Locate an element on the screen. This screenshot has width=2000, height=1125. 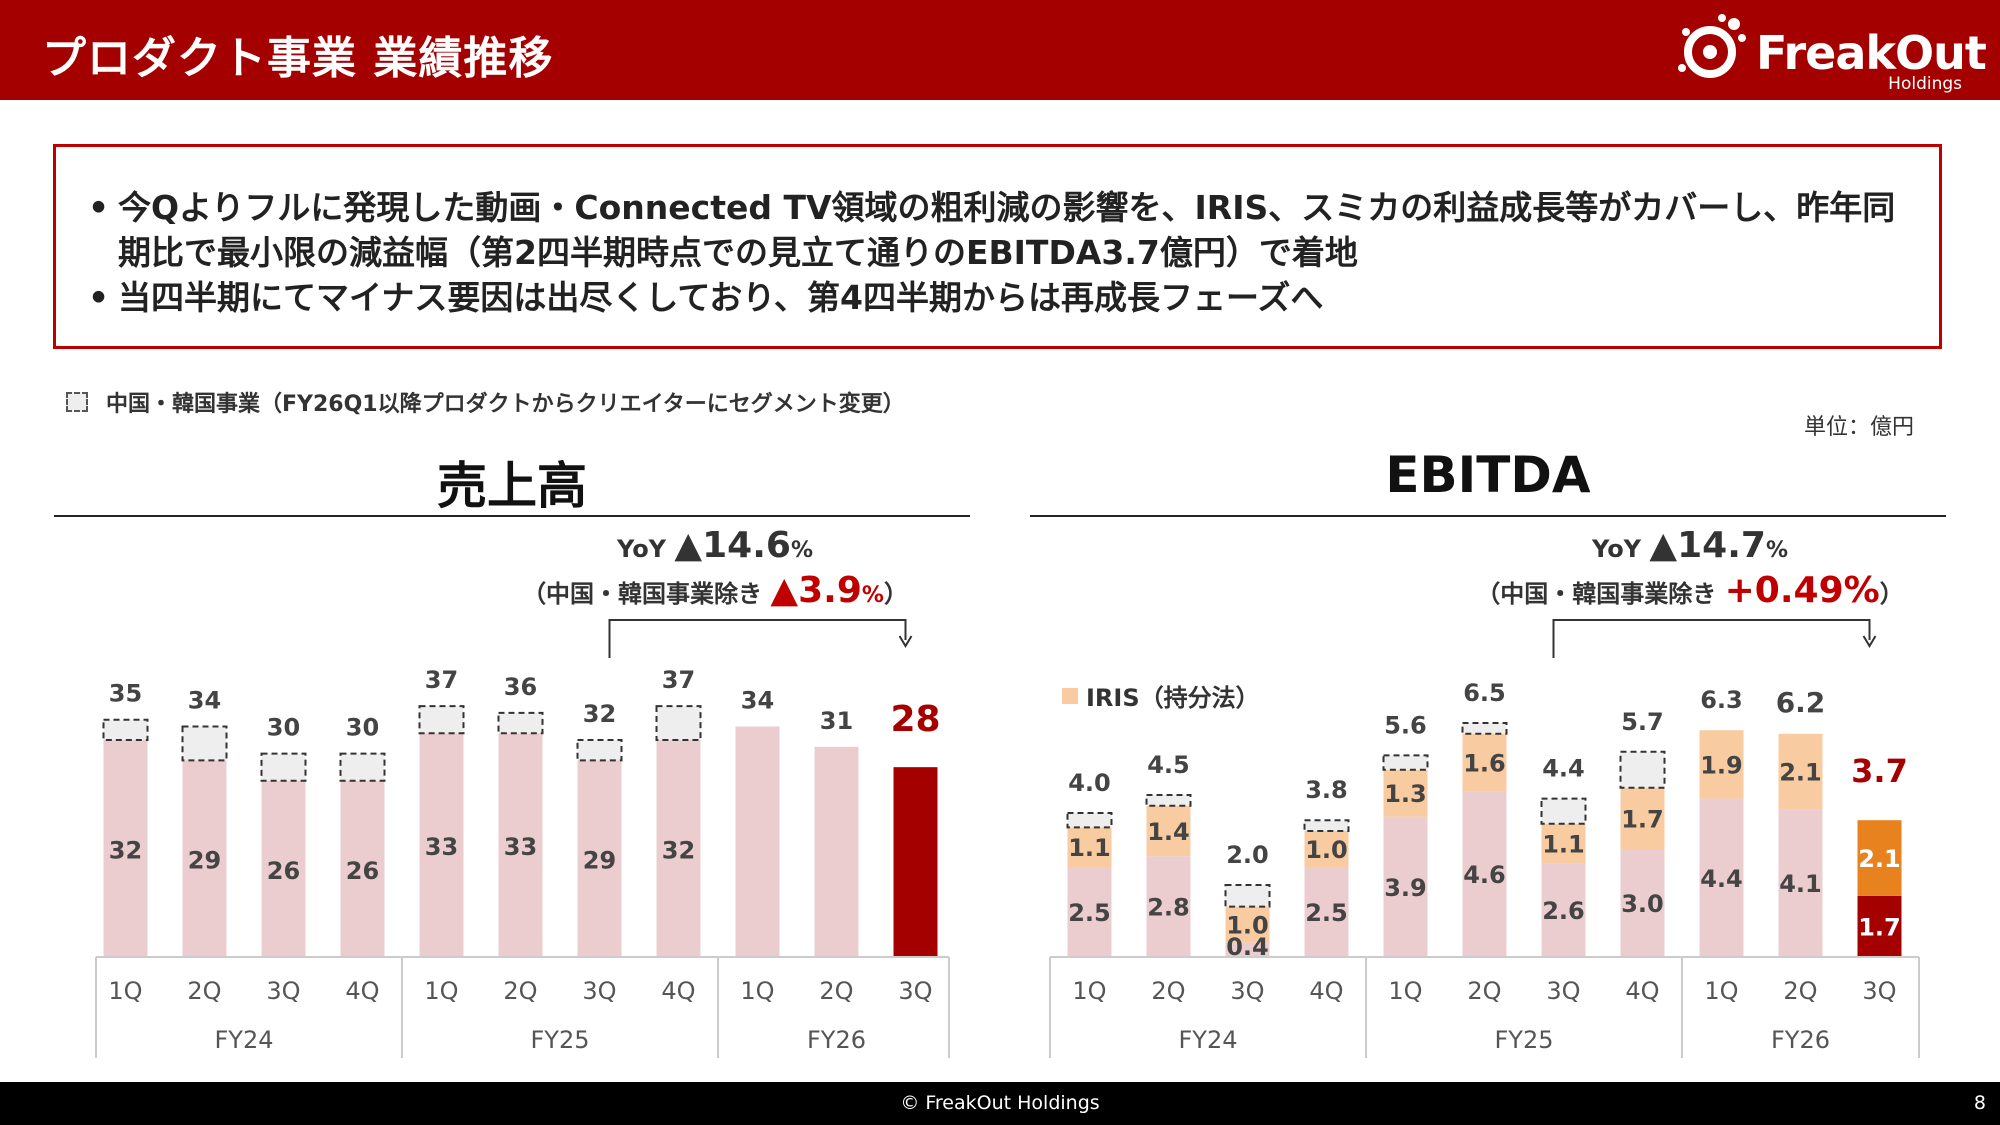
sales-yoy-annotation: YoY ▲14.6% （中国・韓国事業除き ▲3.9%） is located at coordinates (715, 568).